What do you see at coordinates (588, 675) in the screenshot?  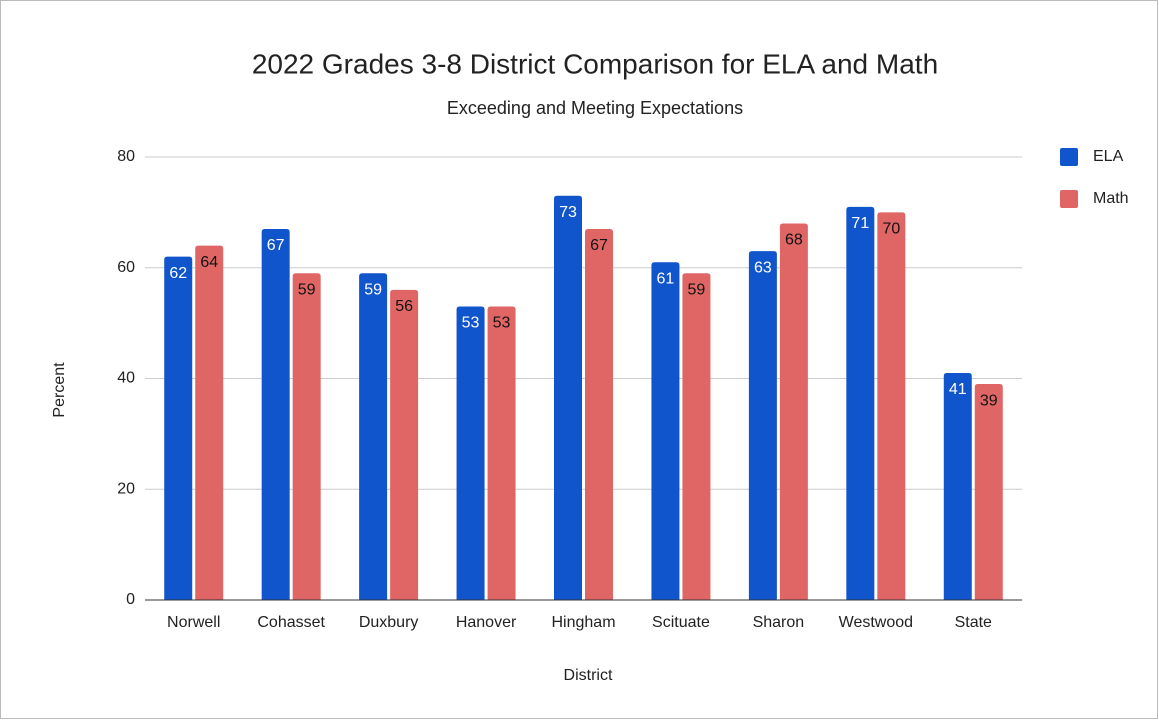 I see `x-axis-label: District` at bounding box center [588, 675].